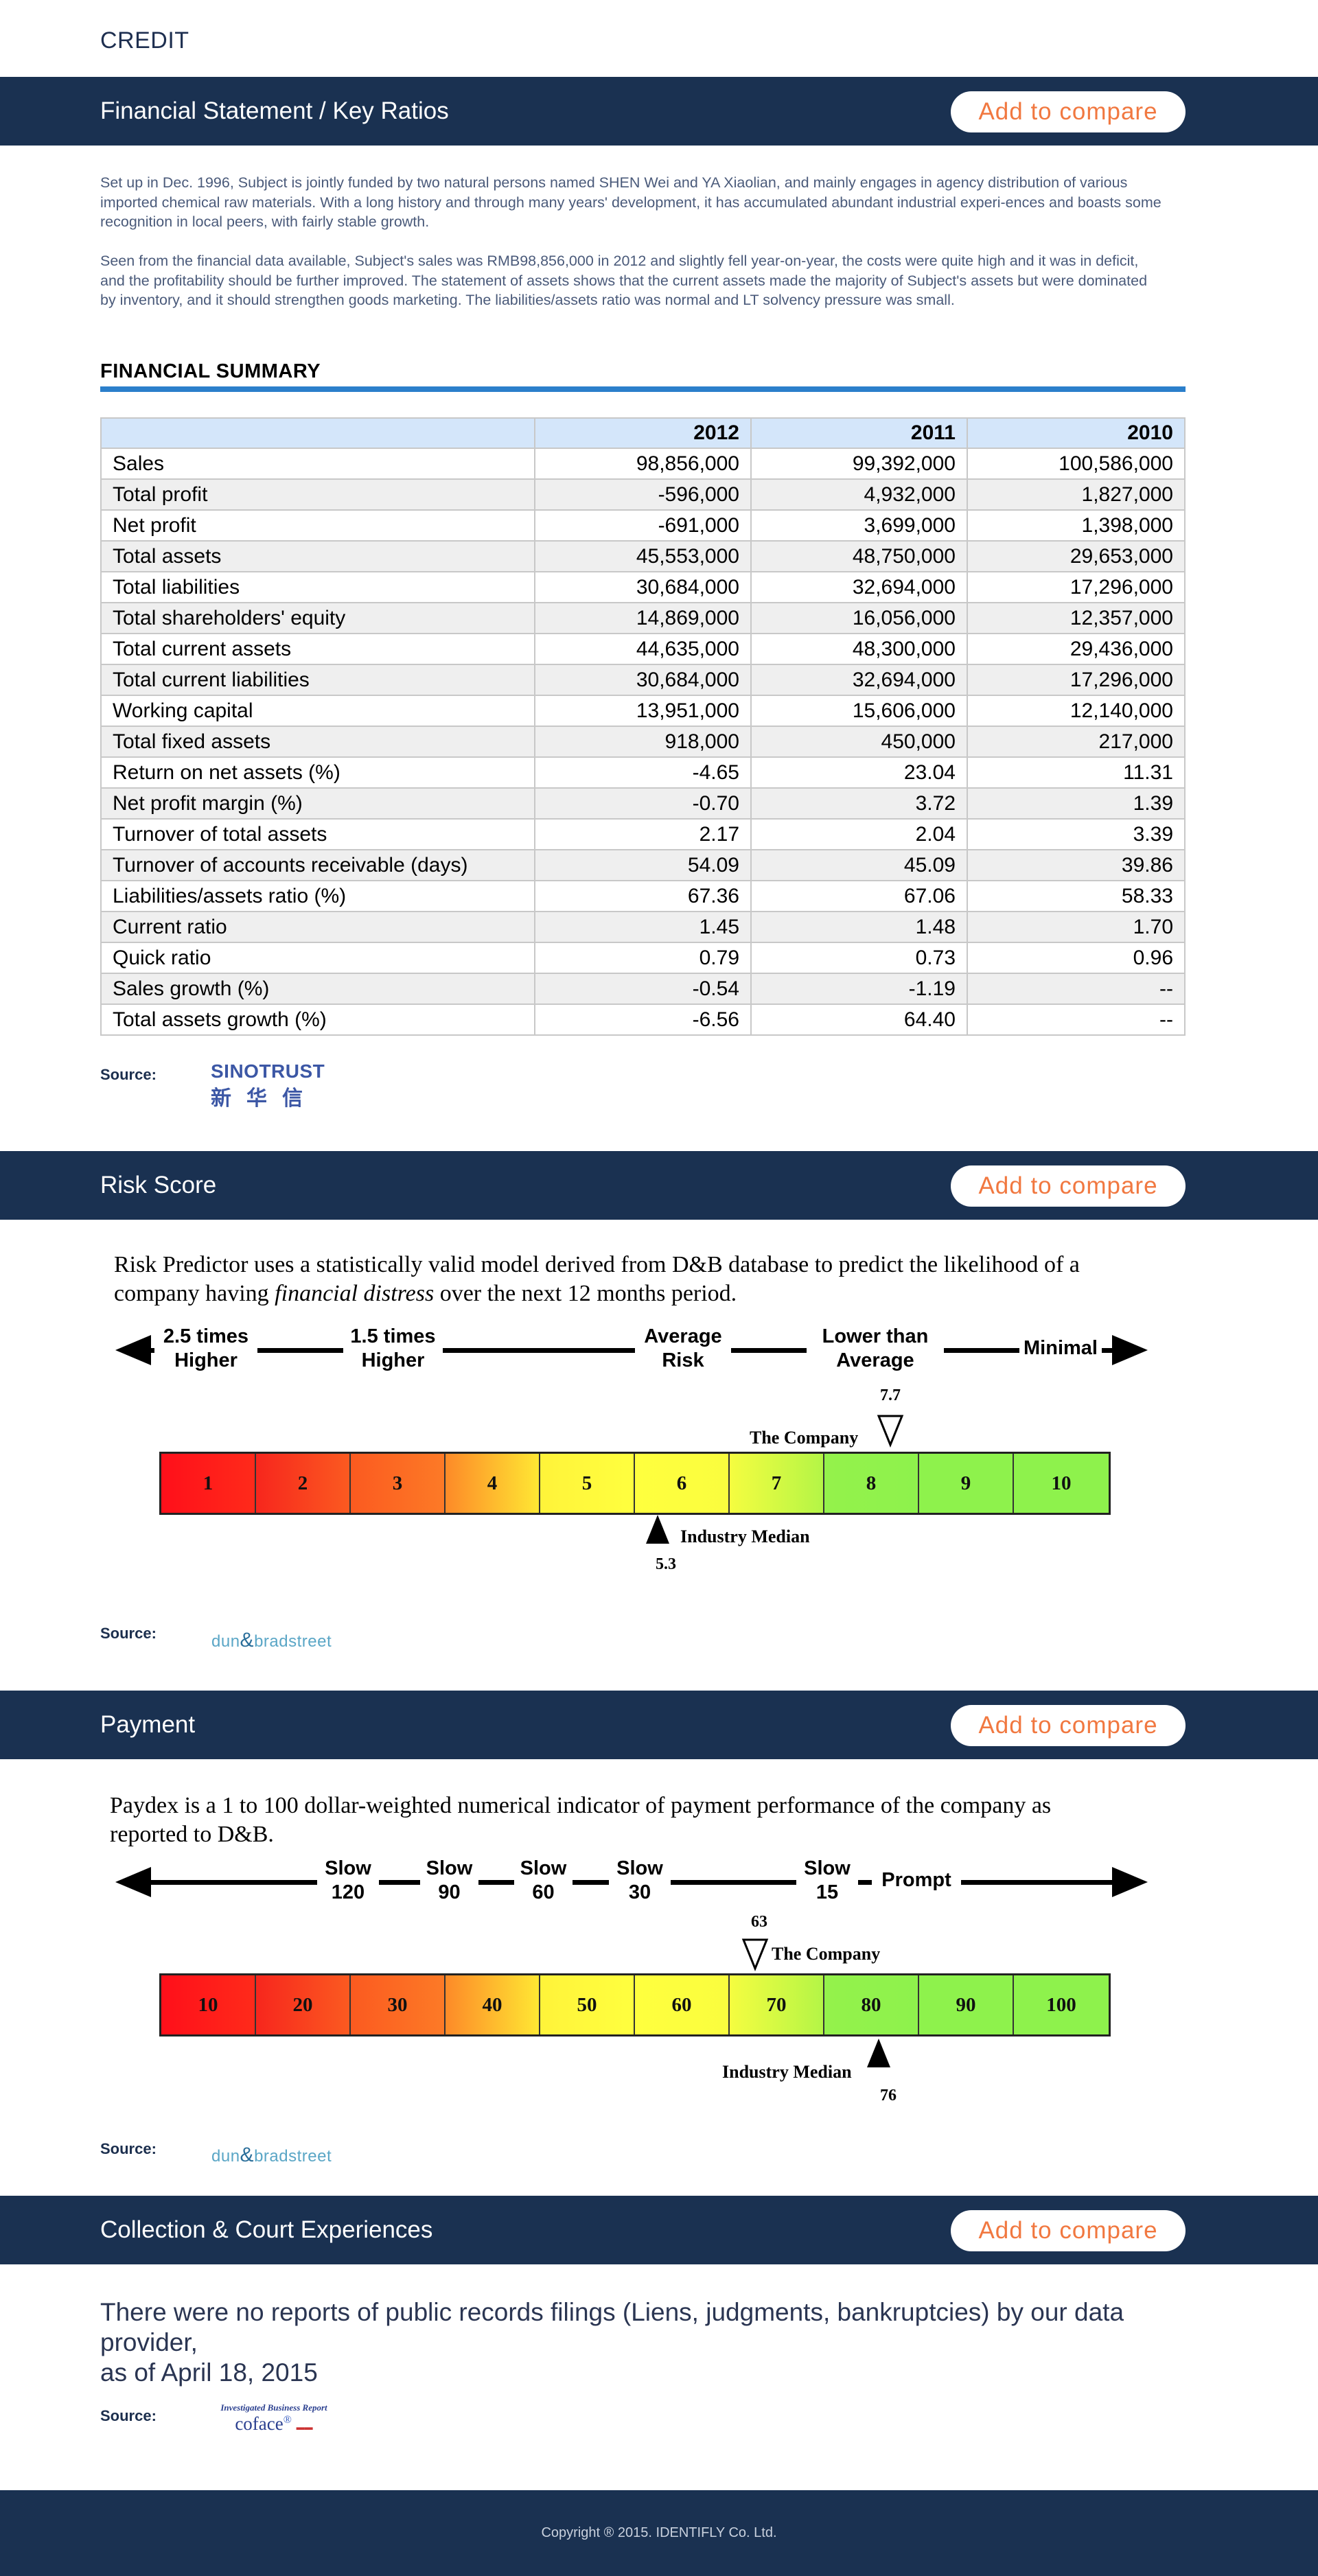  What do you see at coordinates (643, 464) in the screenshot?
I see `value-cell: 98,856,000` at bounding box center [643, 464].